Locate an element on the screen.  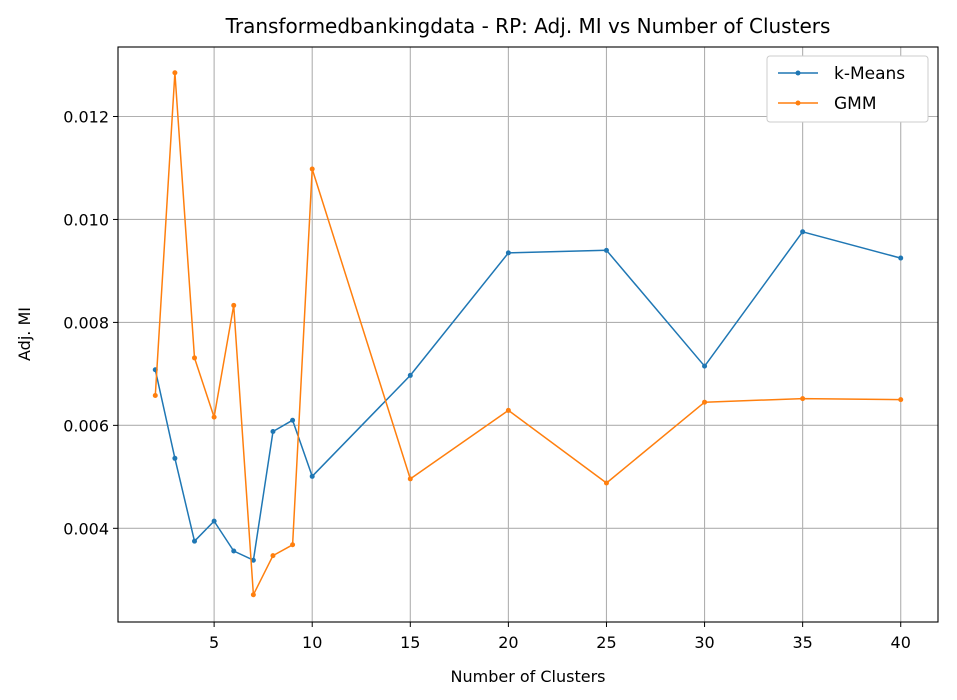
x-axis-label: Number of Clusters is located at coordinates (528, 676).